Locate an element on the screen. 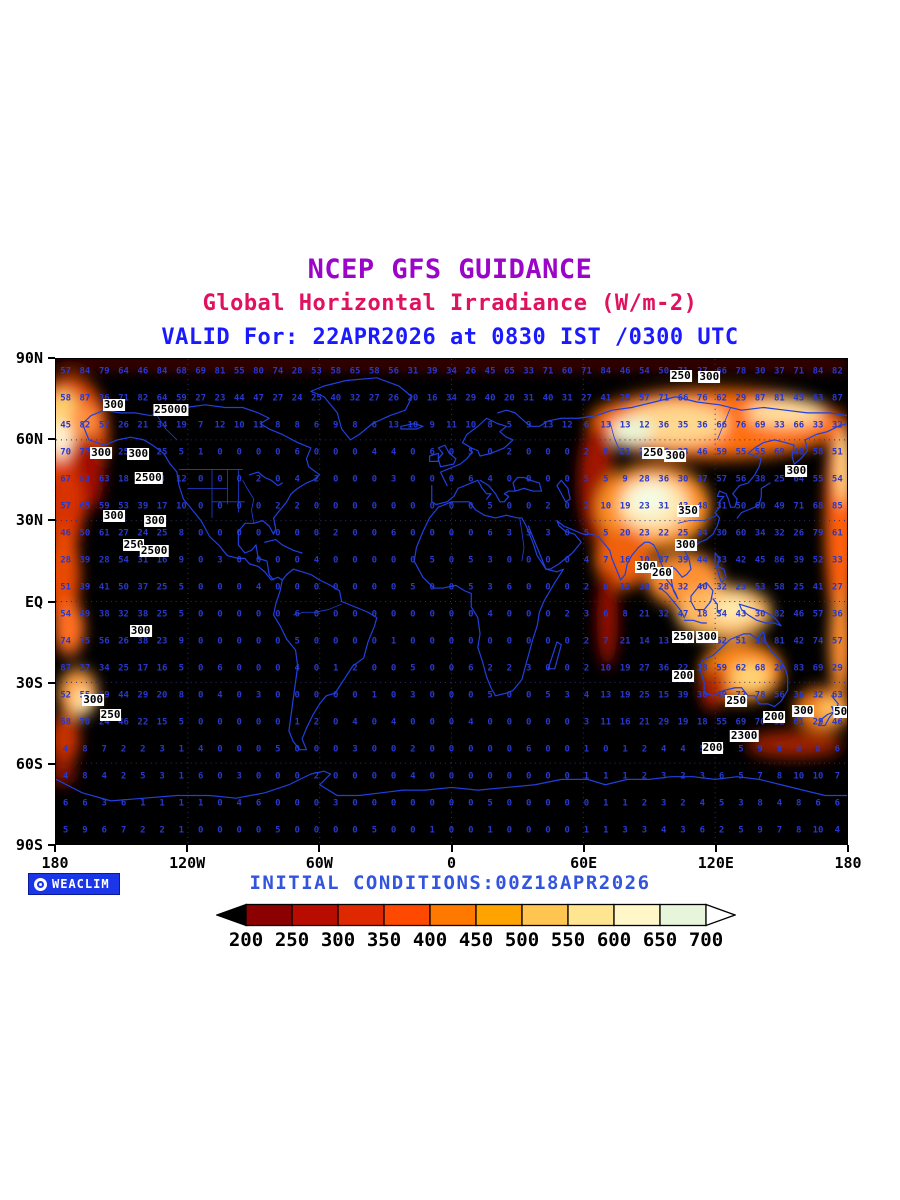 This screenshot has width=900, height=1200. weaclim-logo: WEACLIM is located at coordinates (74, 884).